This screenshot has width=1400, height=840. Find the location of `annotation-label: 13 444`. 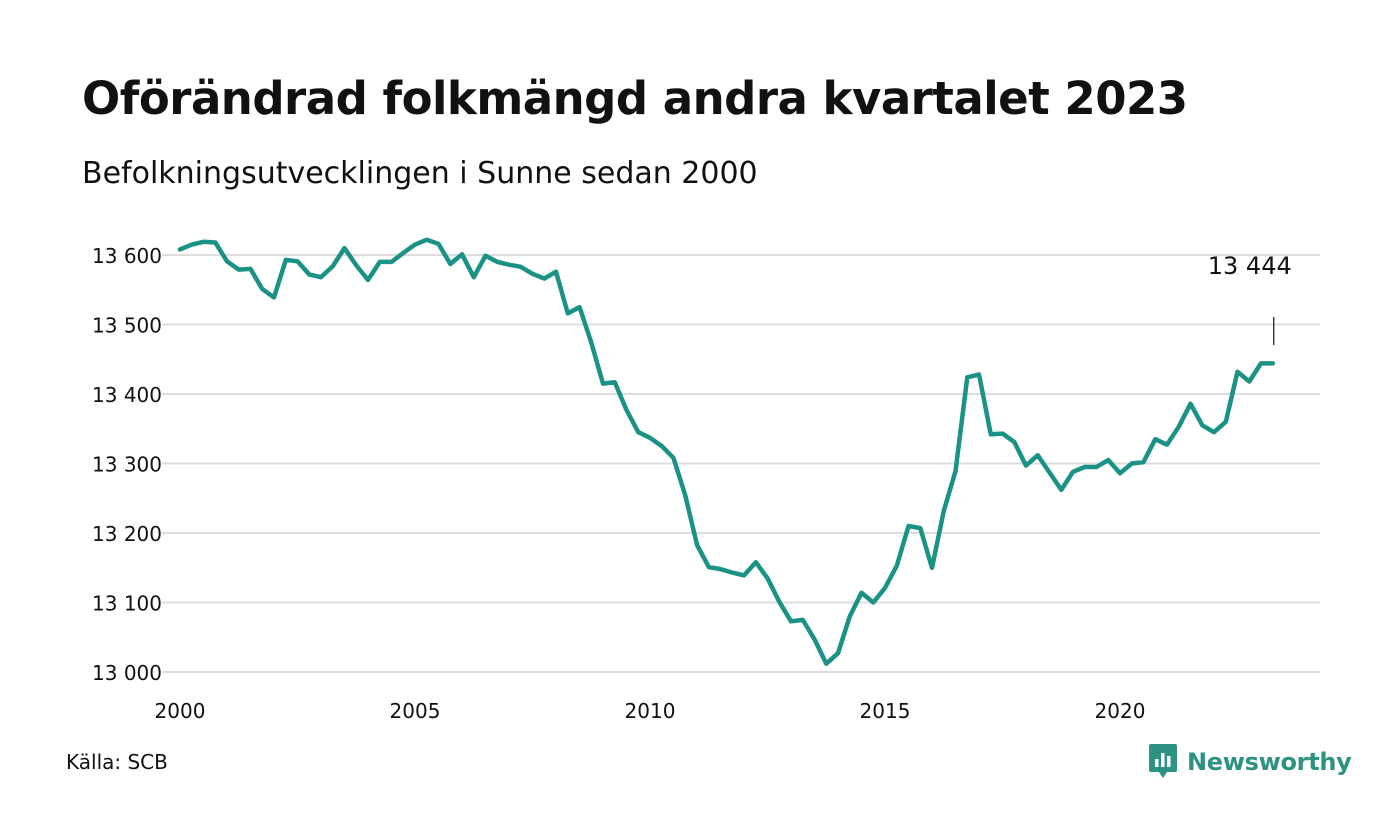

annotation-label: 13 444 is located at coordinates (1250, 266).